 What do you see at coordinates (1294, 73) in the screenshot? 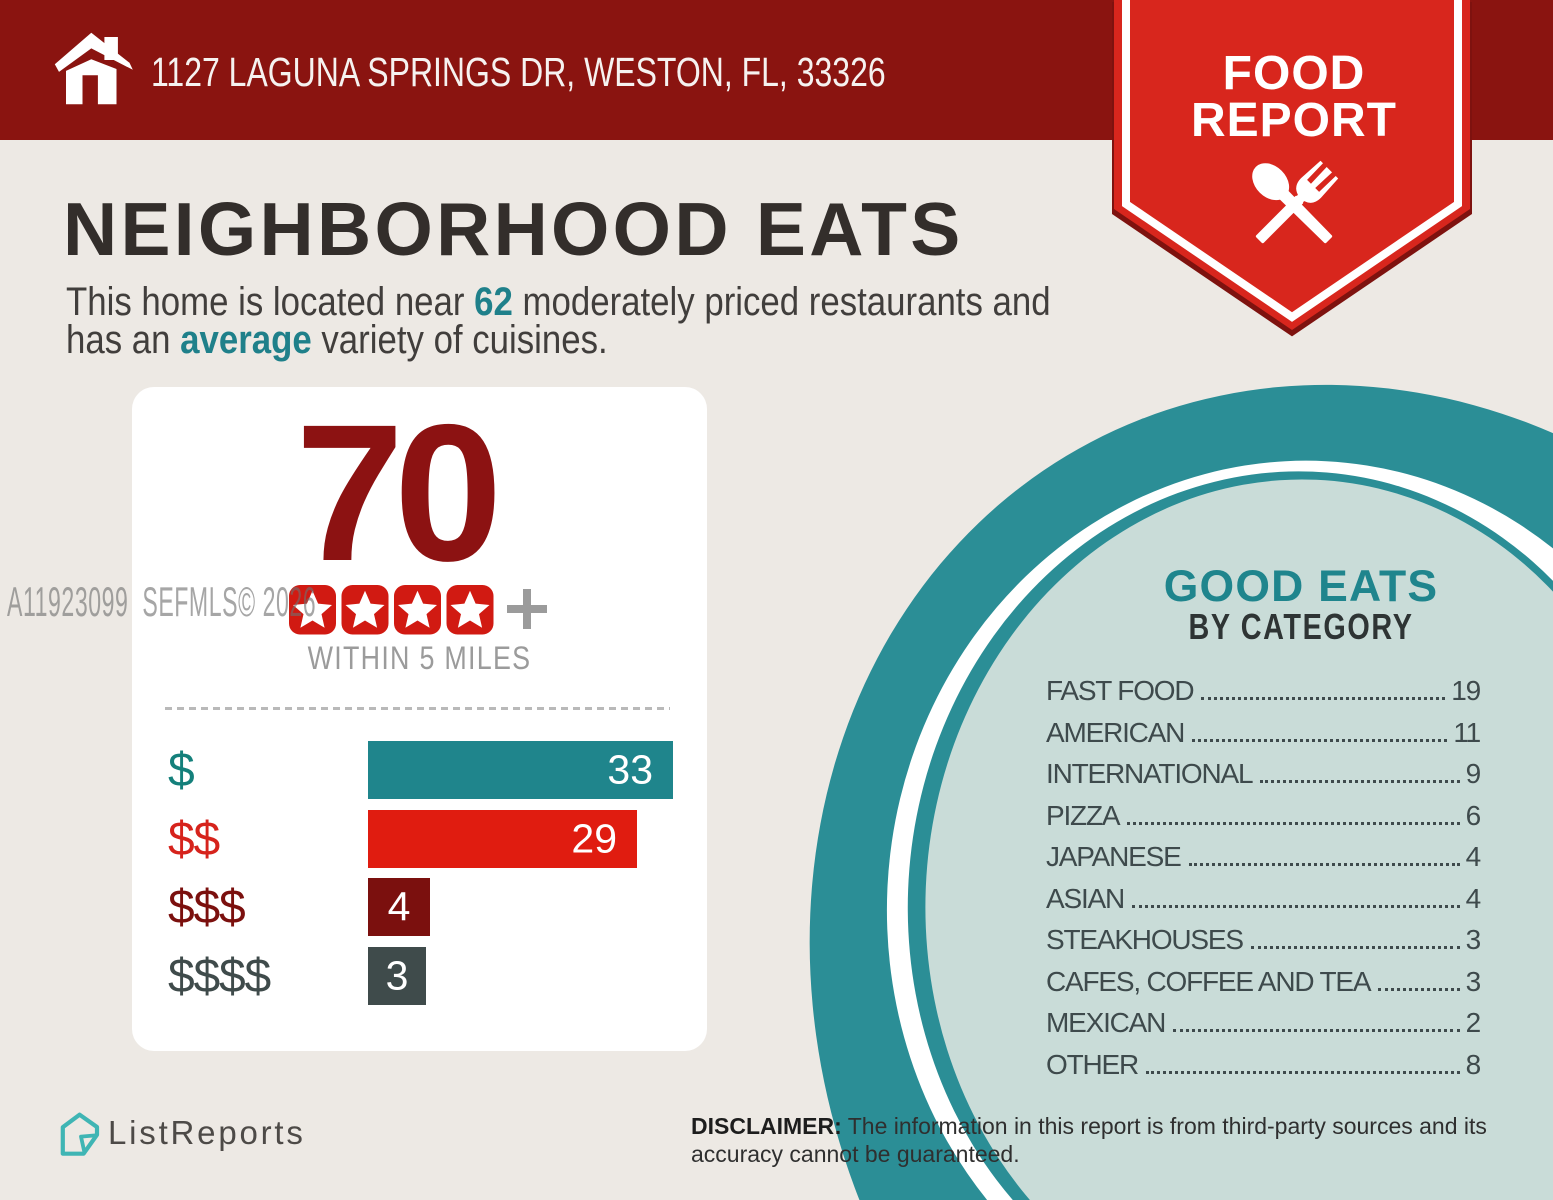
I see `svg-text: FOOD` at bounding box center [1294, 73].